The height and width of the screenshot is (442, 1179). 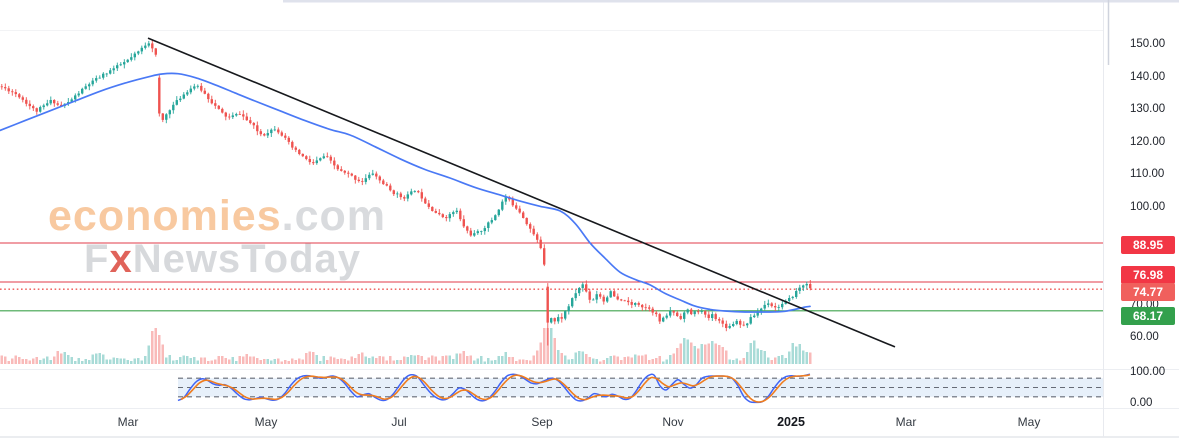 What do you see at coordinates (121, 259) in the screenshot?
I see `watermark-tagline-x: x` at bounding box center [121, 259].